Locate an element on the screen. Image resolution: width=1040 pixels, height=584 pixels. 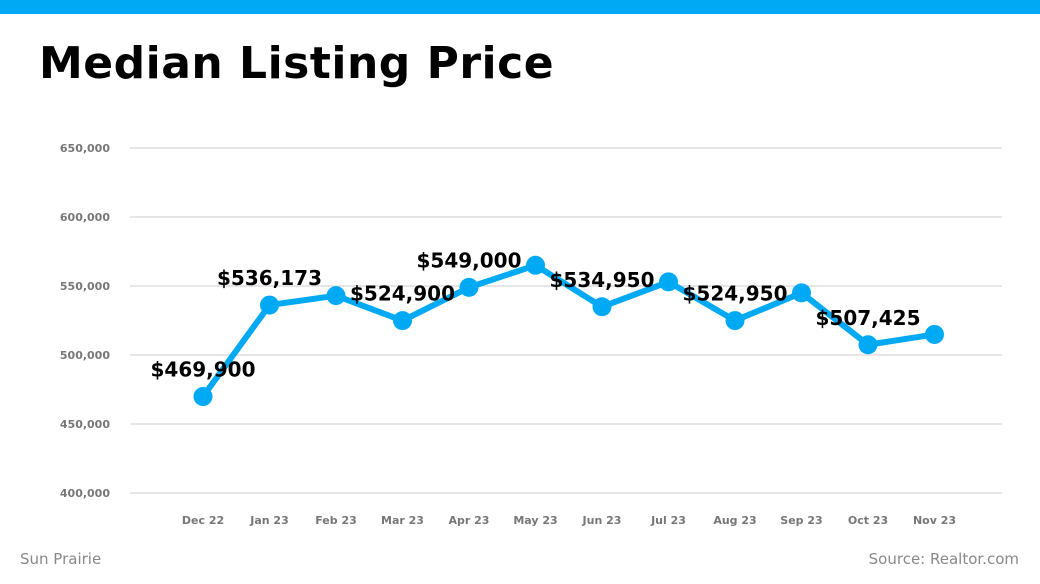
top-accent-bar is located at coordinates (520, 7).